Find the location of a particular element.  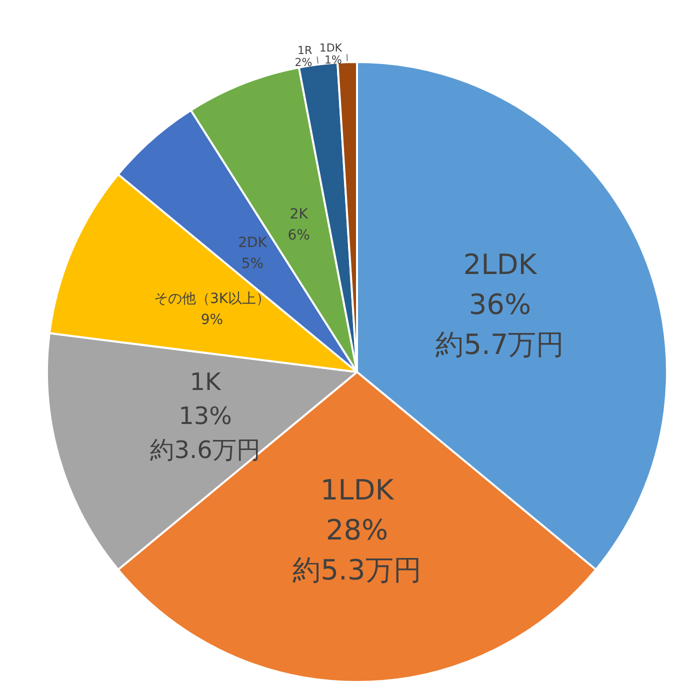

data-label: 1% is located at coordinates (333, 60).